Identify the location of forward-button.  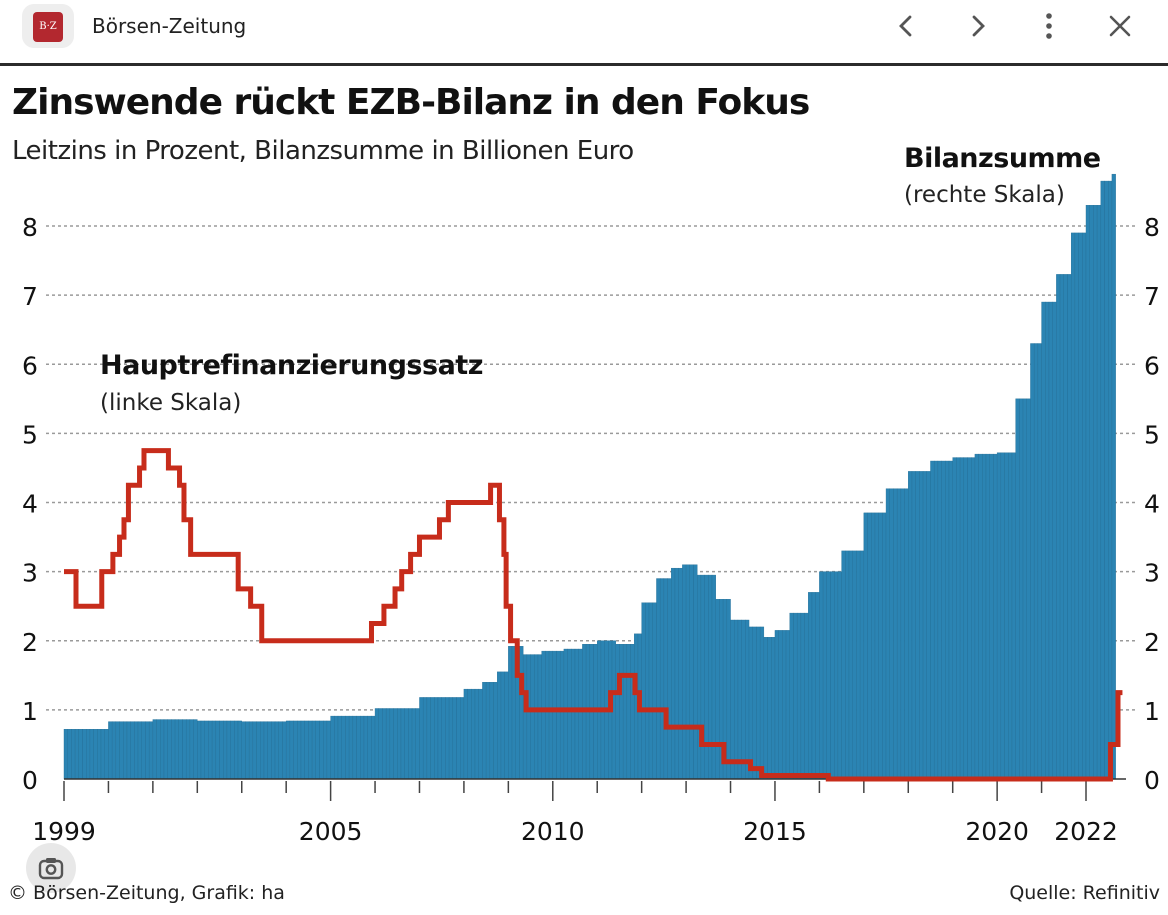
(978, 26).